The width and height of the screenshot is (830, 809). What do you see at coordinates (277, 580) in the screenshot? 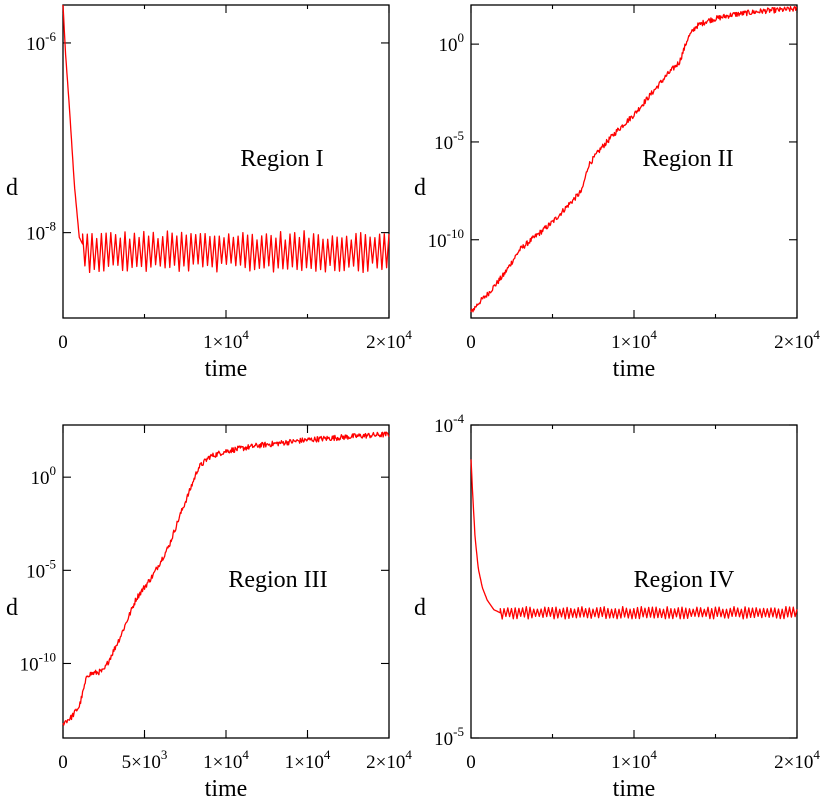
I see `region-annotation: Region III` at bounding box center [277, 580].